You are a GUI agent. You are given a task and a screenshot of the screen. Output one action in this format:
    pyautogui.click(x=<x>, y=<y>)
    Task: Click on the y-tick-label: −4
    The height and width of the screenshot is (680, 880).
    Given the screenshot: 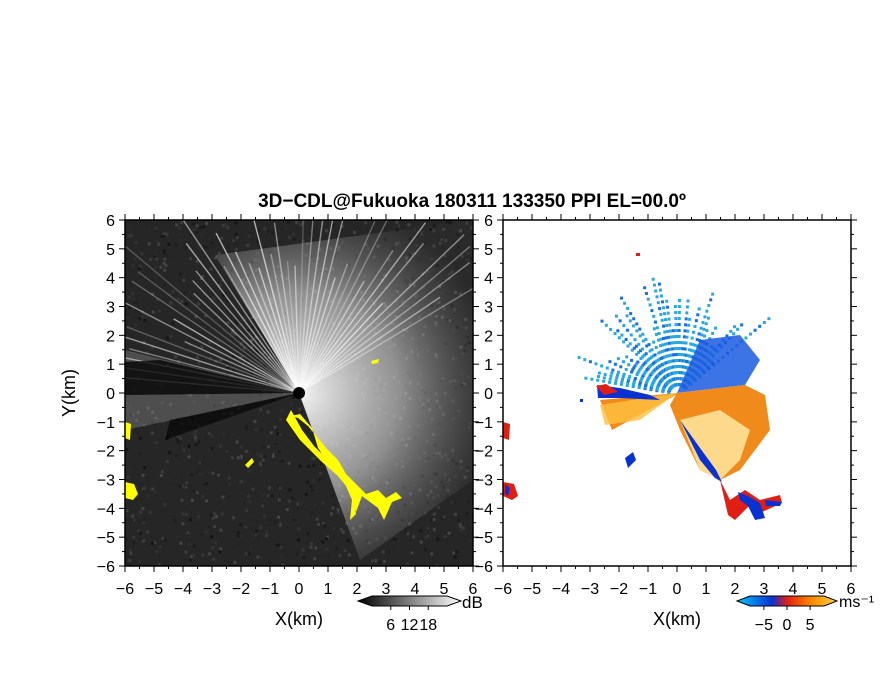 What is the action you would take?
    pyautogui.click(x=484, y=509)
    